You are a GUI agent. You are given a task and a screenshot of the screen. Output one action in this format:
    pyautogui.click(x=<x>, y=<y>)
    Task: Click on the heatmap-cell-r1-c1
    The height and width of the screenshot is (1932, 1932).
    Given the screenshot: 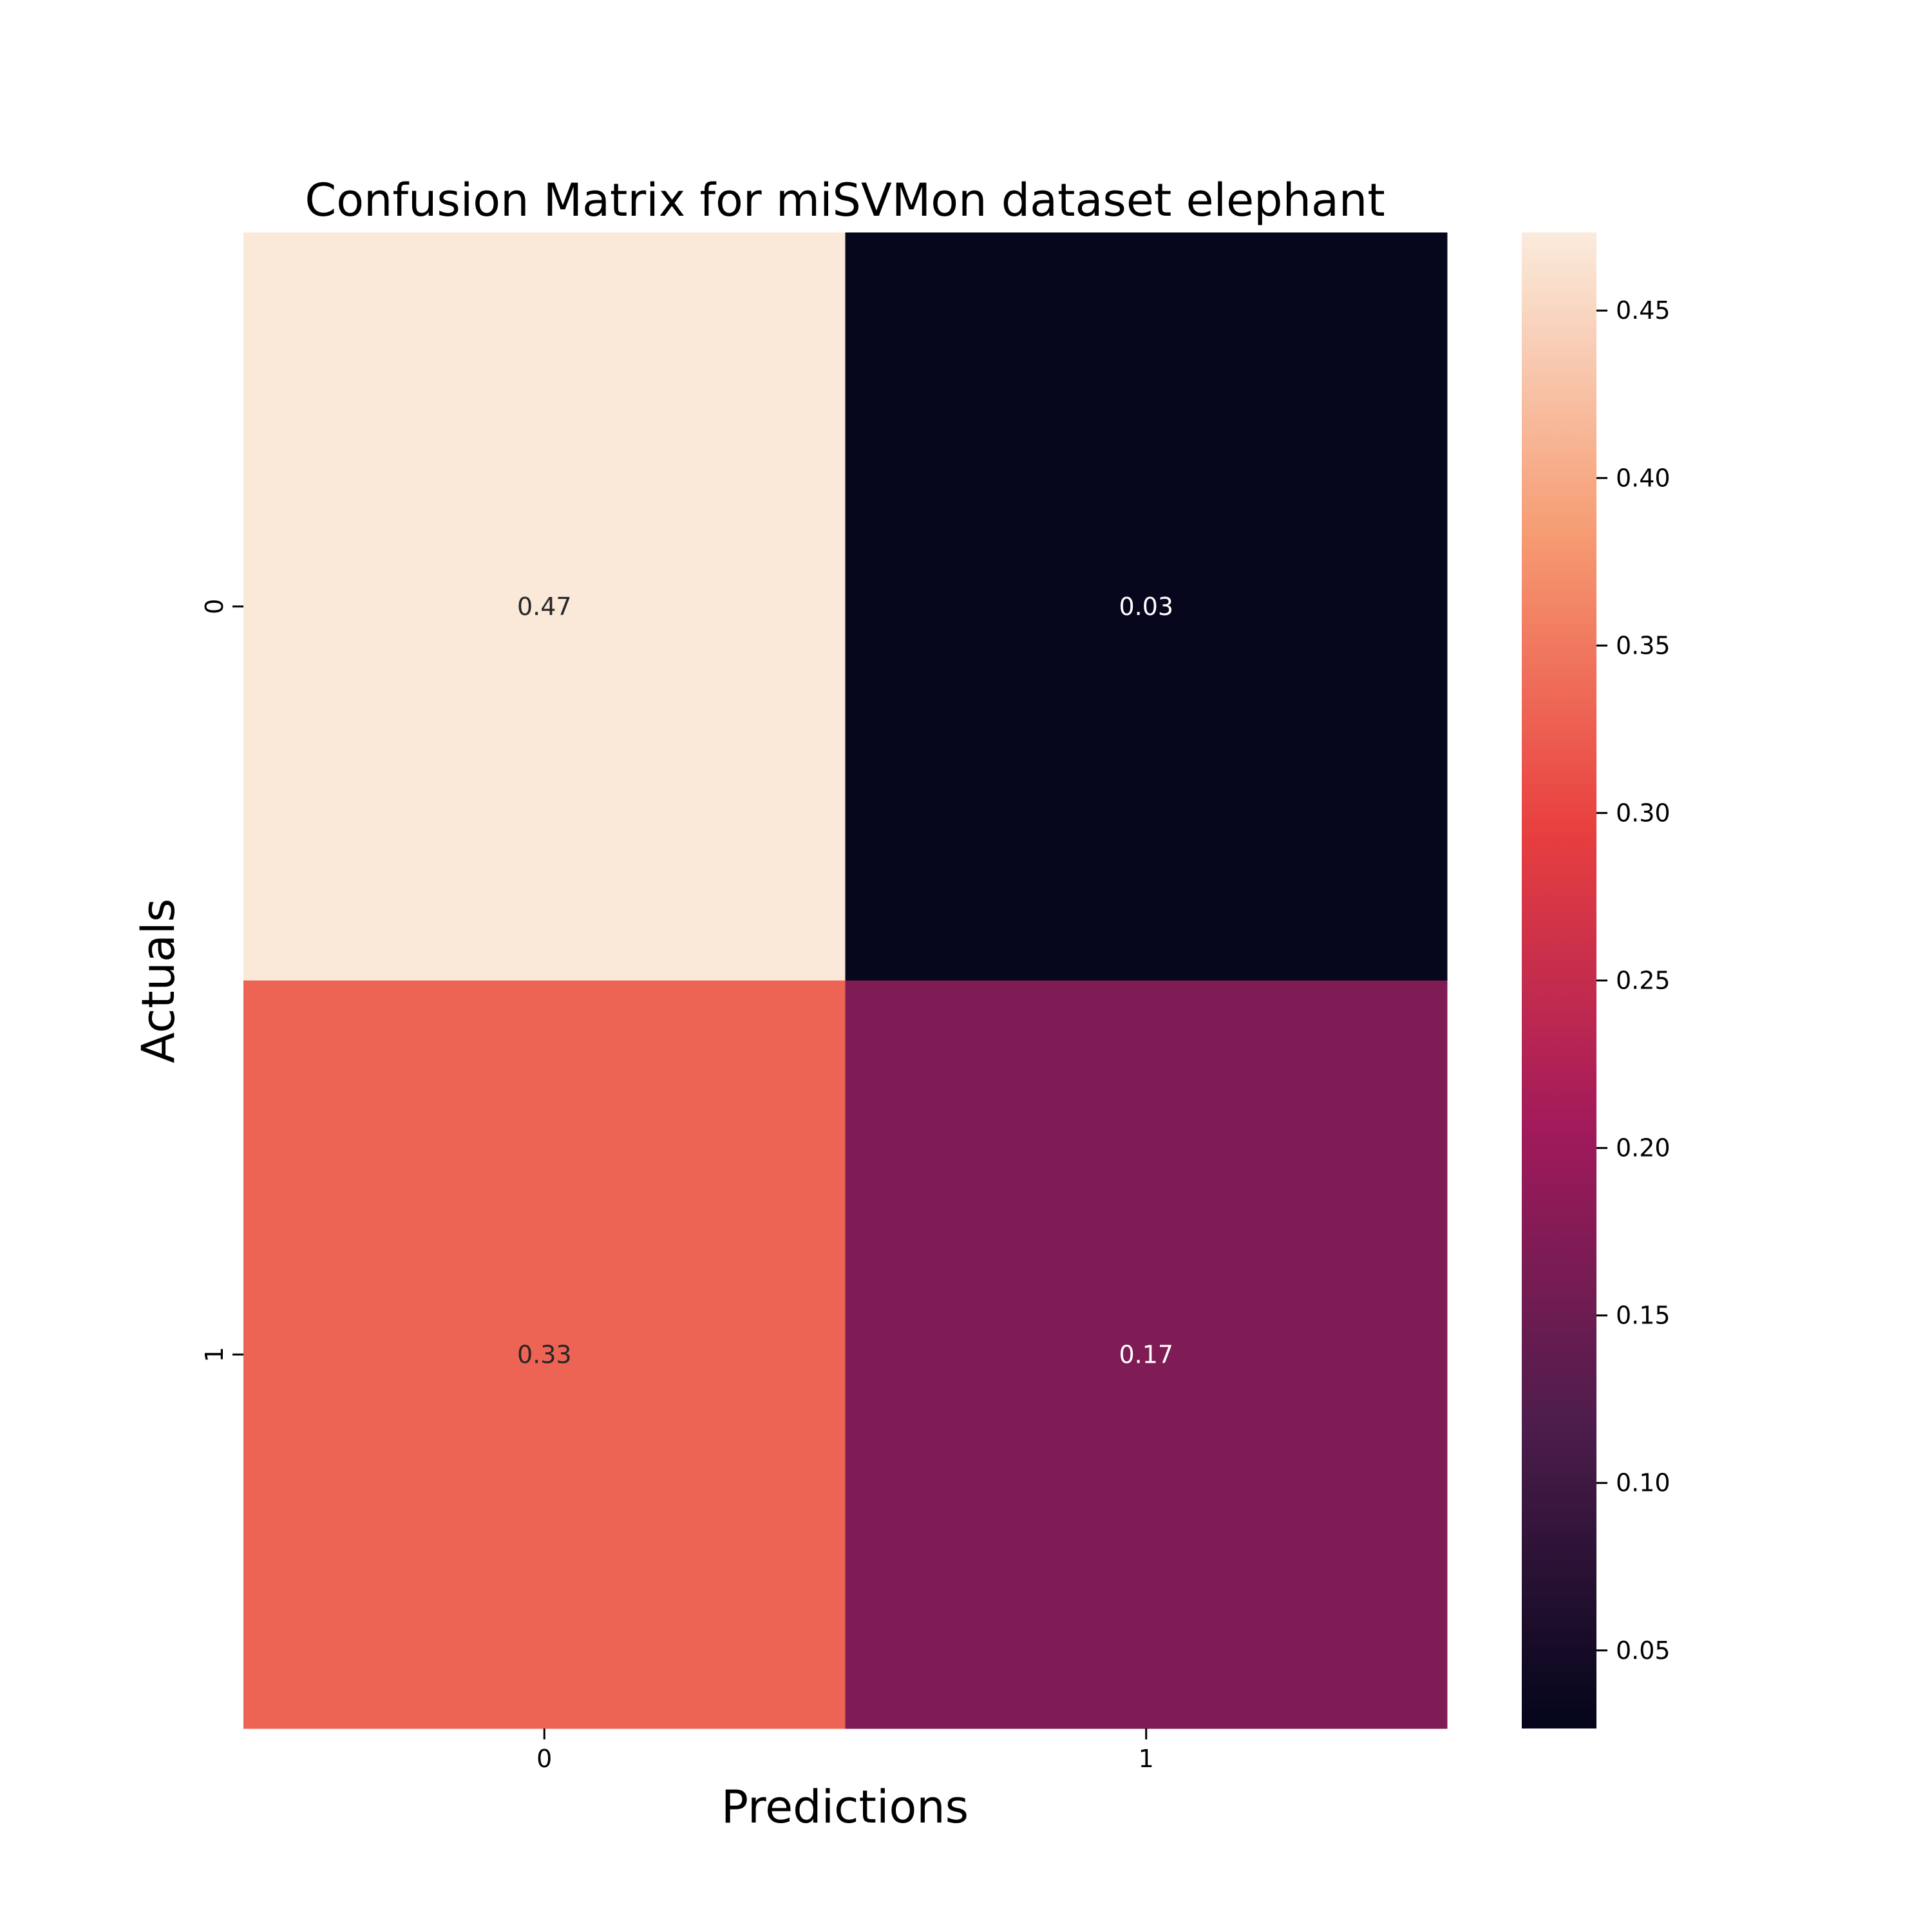 What is the action you would take?
    pyautogui.click(x=1146, y=1354)
    